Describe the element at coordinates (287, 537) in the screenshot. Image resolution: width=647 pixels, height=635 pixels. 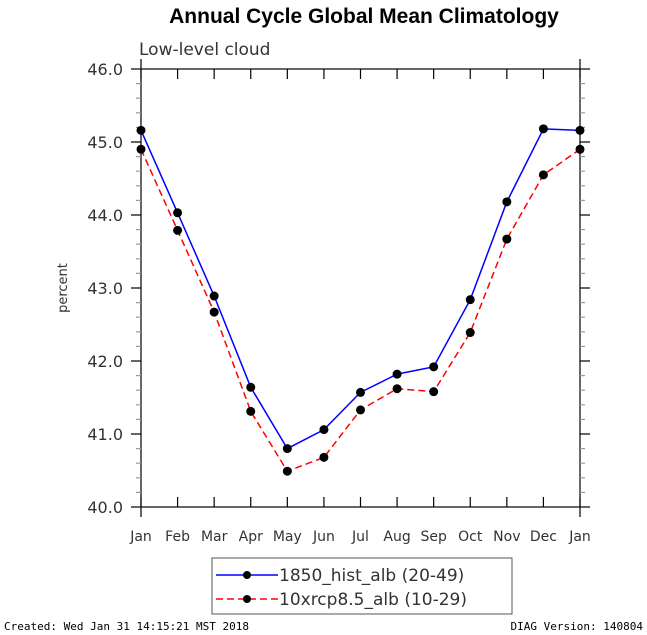
I see `x-tick-label: May` at that location.